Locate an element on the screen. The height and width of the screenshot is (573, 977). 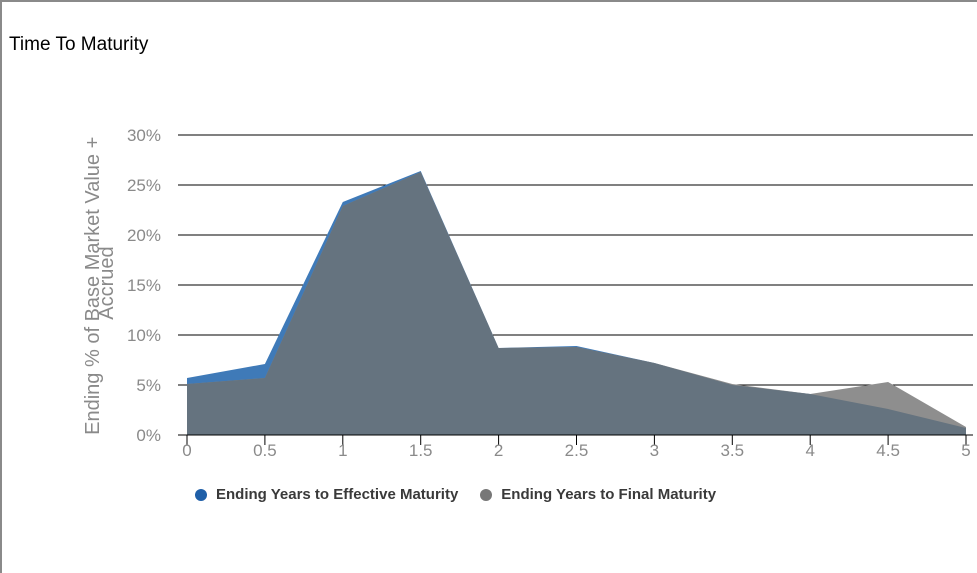
chart-title: Time To Maturity is located at coordinates (79, 44).